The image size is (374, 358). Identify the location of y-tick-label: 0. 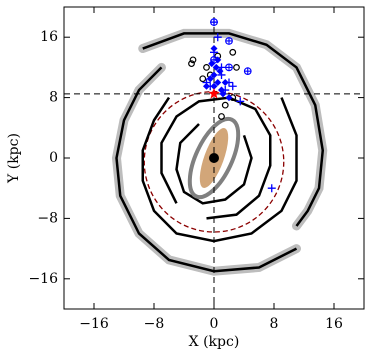
(53, 158).